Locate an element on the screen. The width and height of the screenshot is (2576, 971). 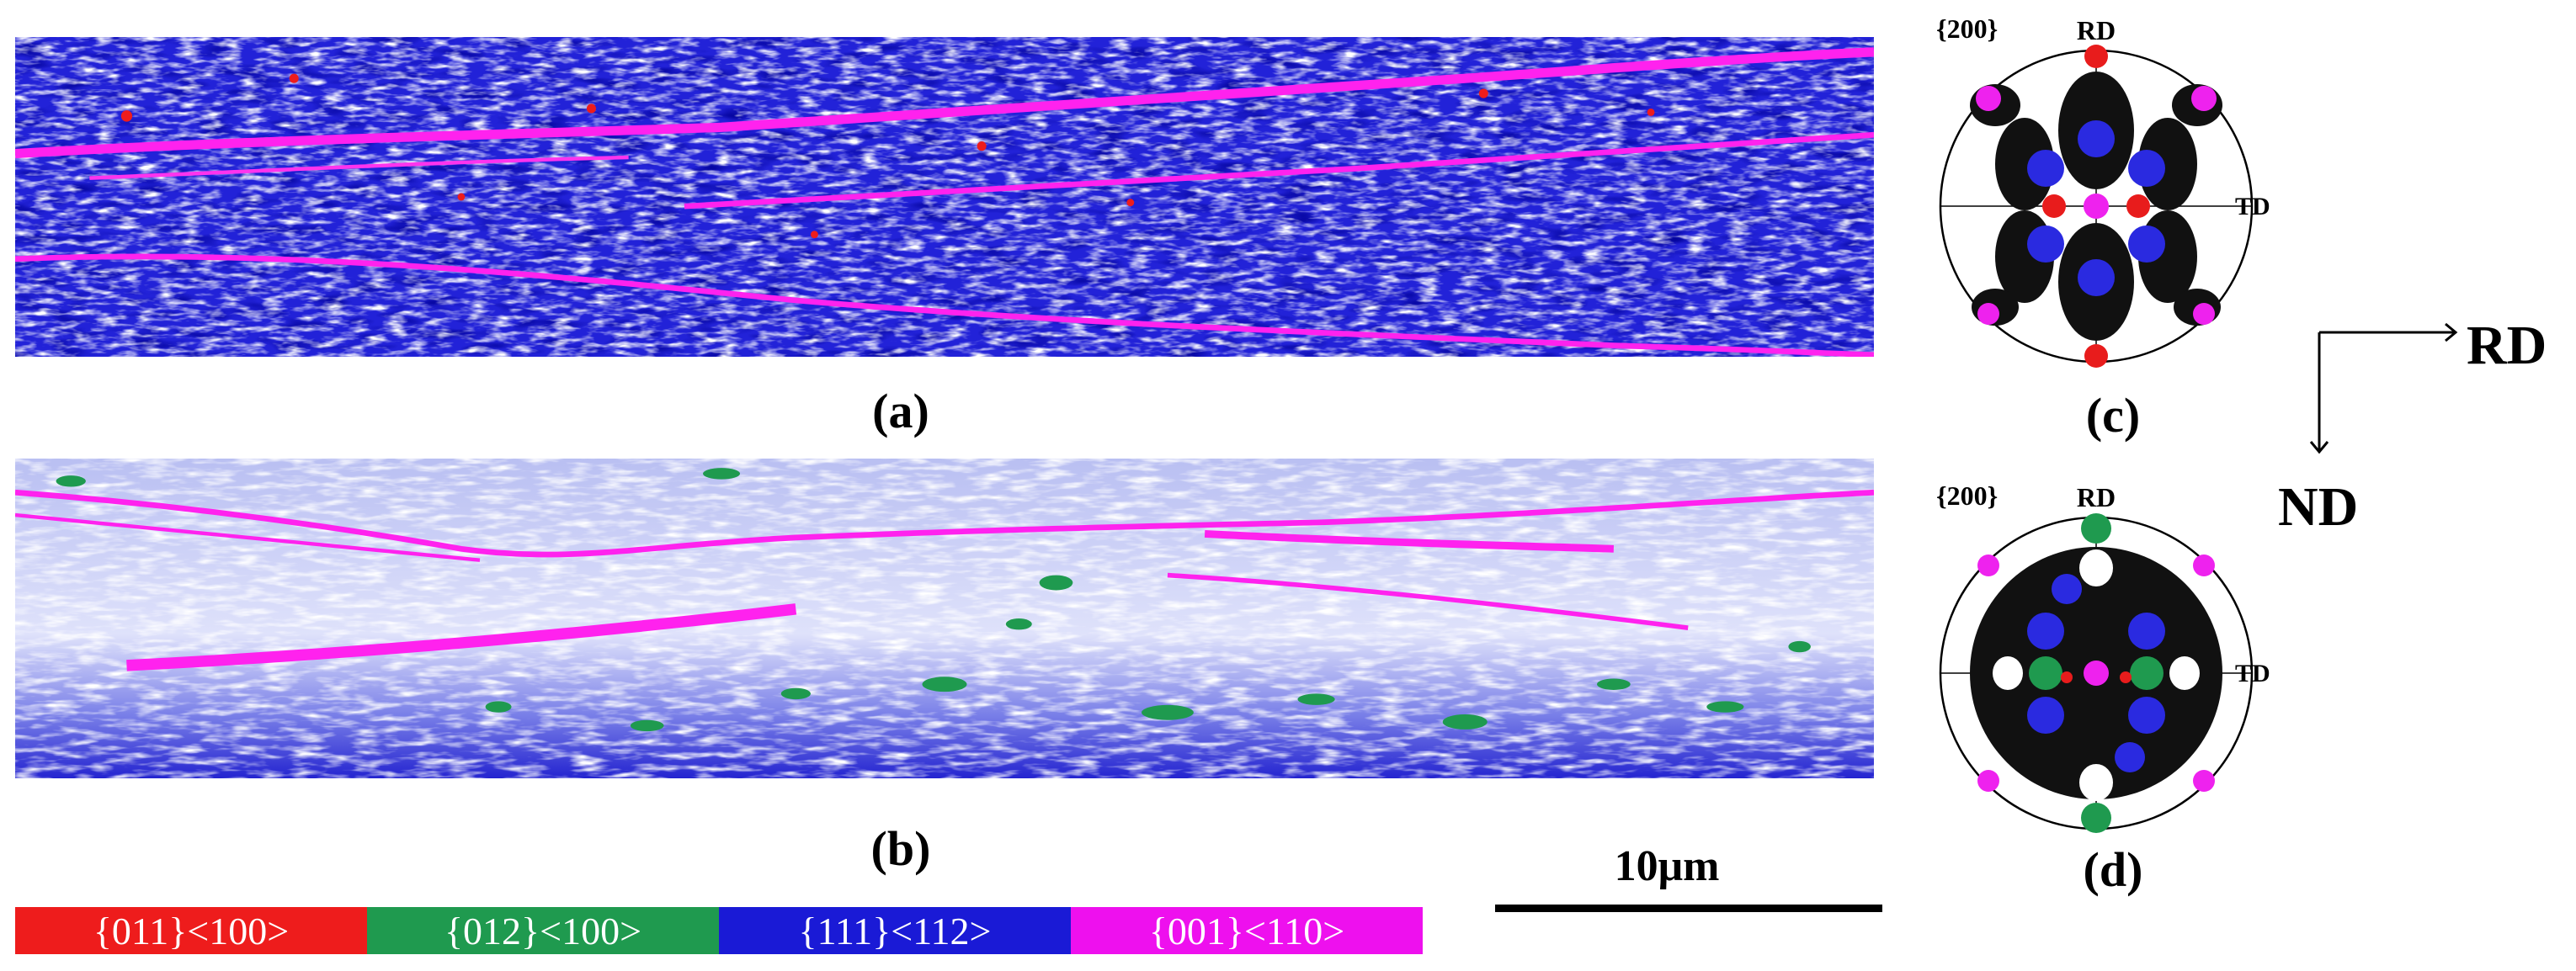
legend-label: {011}<100> is located at coordinates (191, 930).